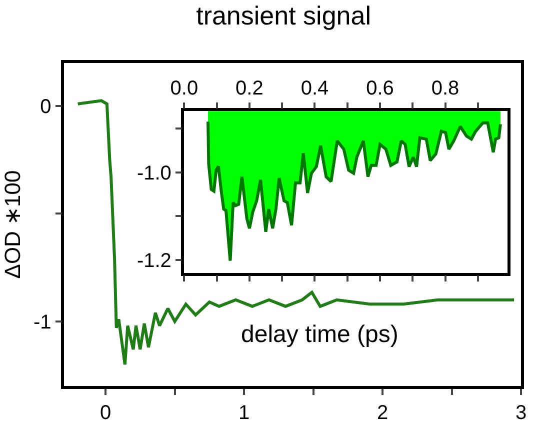 Image resolution: width=535 pixels, height=432 pixels. Describe the element at coordinates (380, 88) in the screenshot. I see `x-tick-label: 0.6` at that location.